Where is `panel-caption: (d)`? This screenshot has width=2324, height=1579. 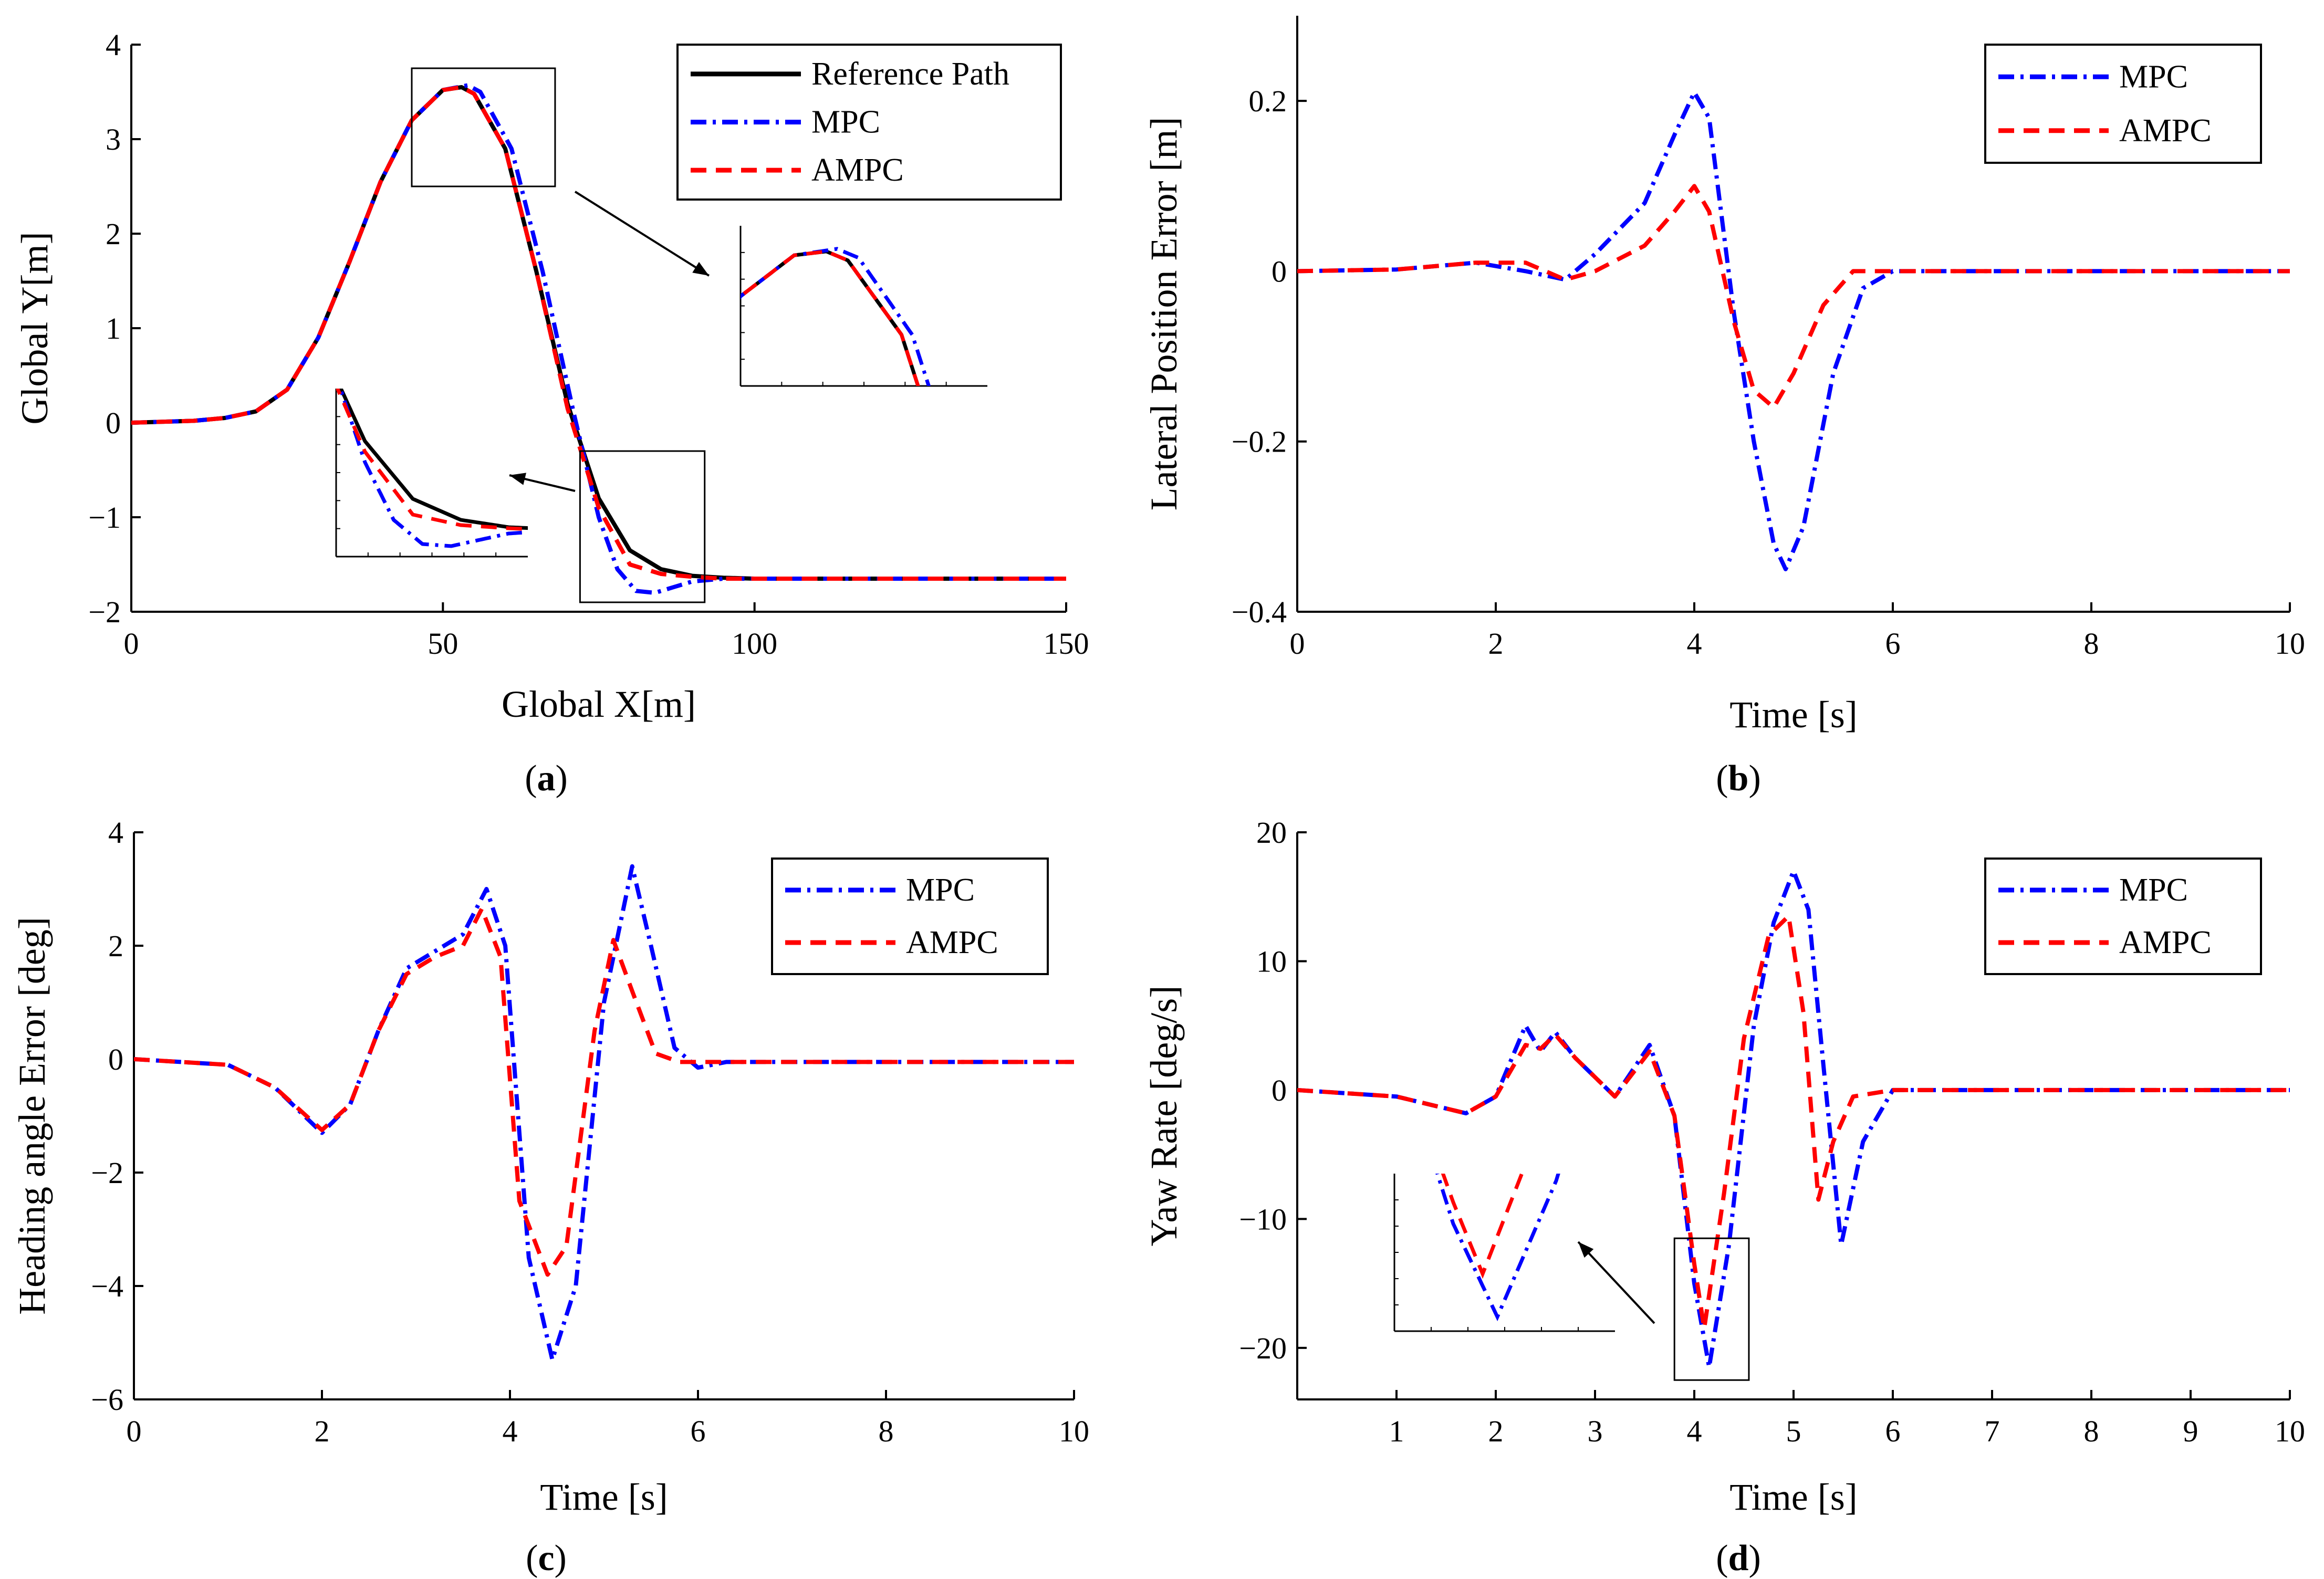 panel-caption: (d) is located at coordinates (1739, 1558).